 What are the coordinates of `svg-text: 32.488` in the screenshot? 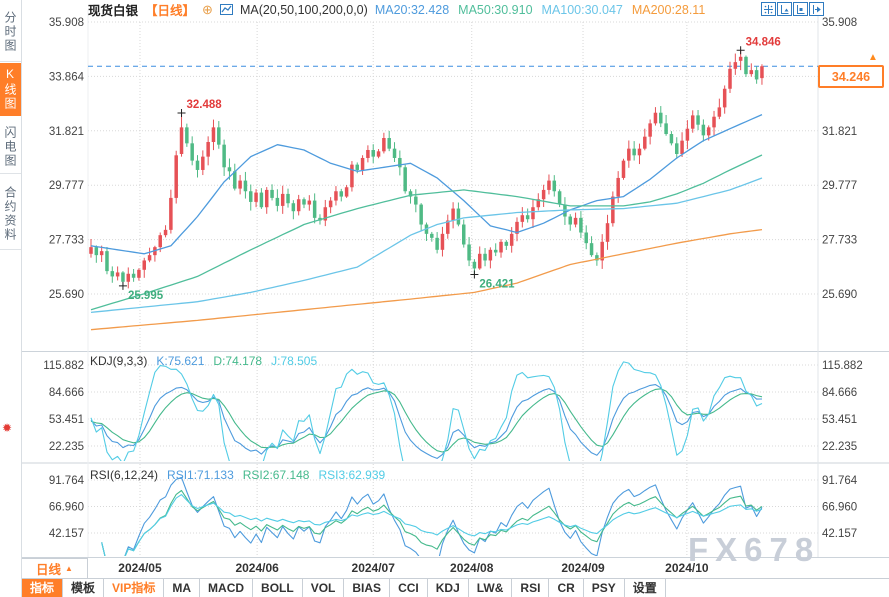 It's located at (205, 105).